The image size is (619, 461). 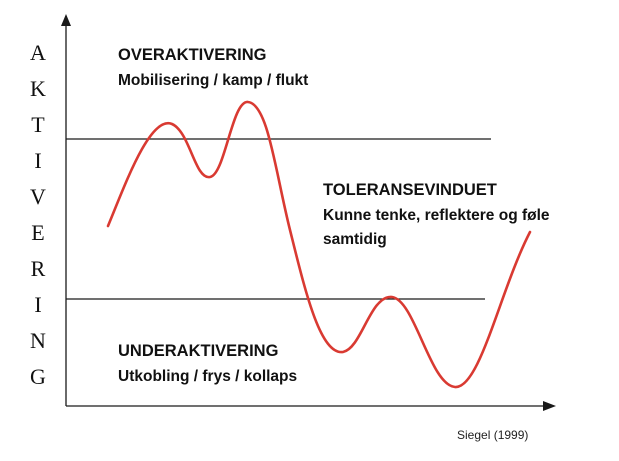 What do you see at coordinates (192, 55) in the screenshot?
I see `overactivation-title: OVERAKTIVERING` at bounding box center [192, 55].